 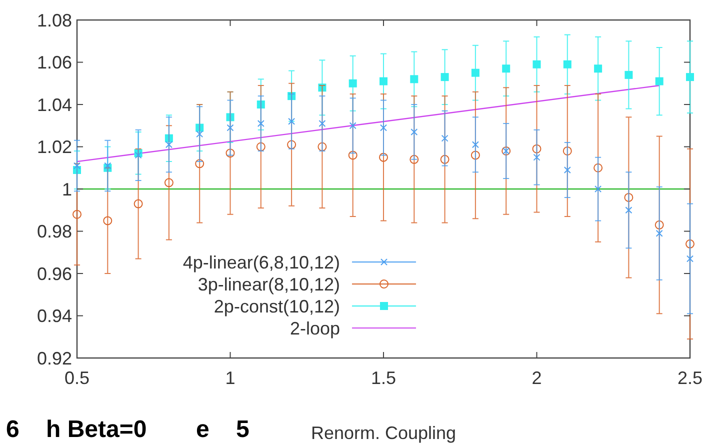 I want to click on x-tick-label: 1, so click(x=230, y=378).